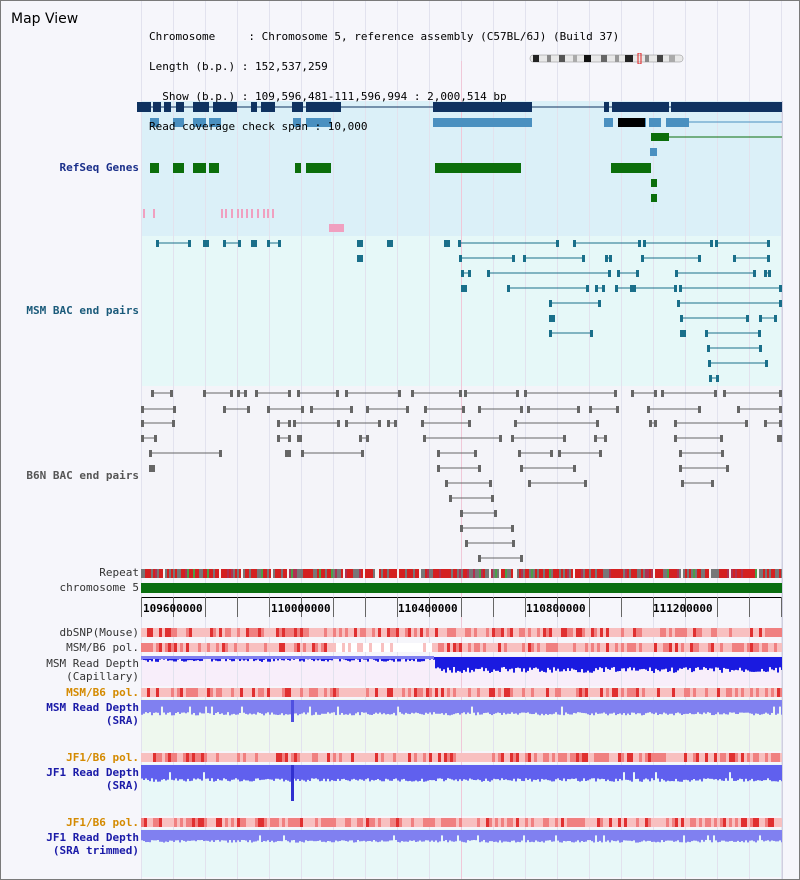  Describe the element at coordinates (99, 167) in the screenshot. I see `track-label-refseq: RefSeq Genes` at that location.